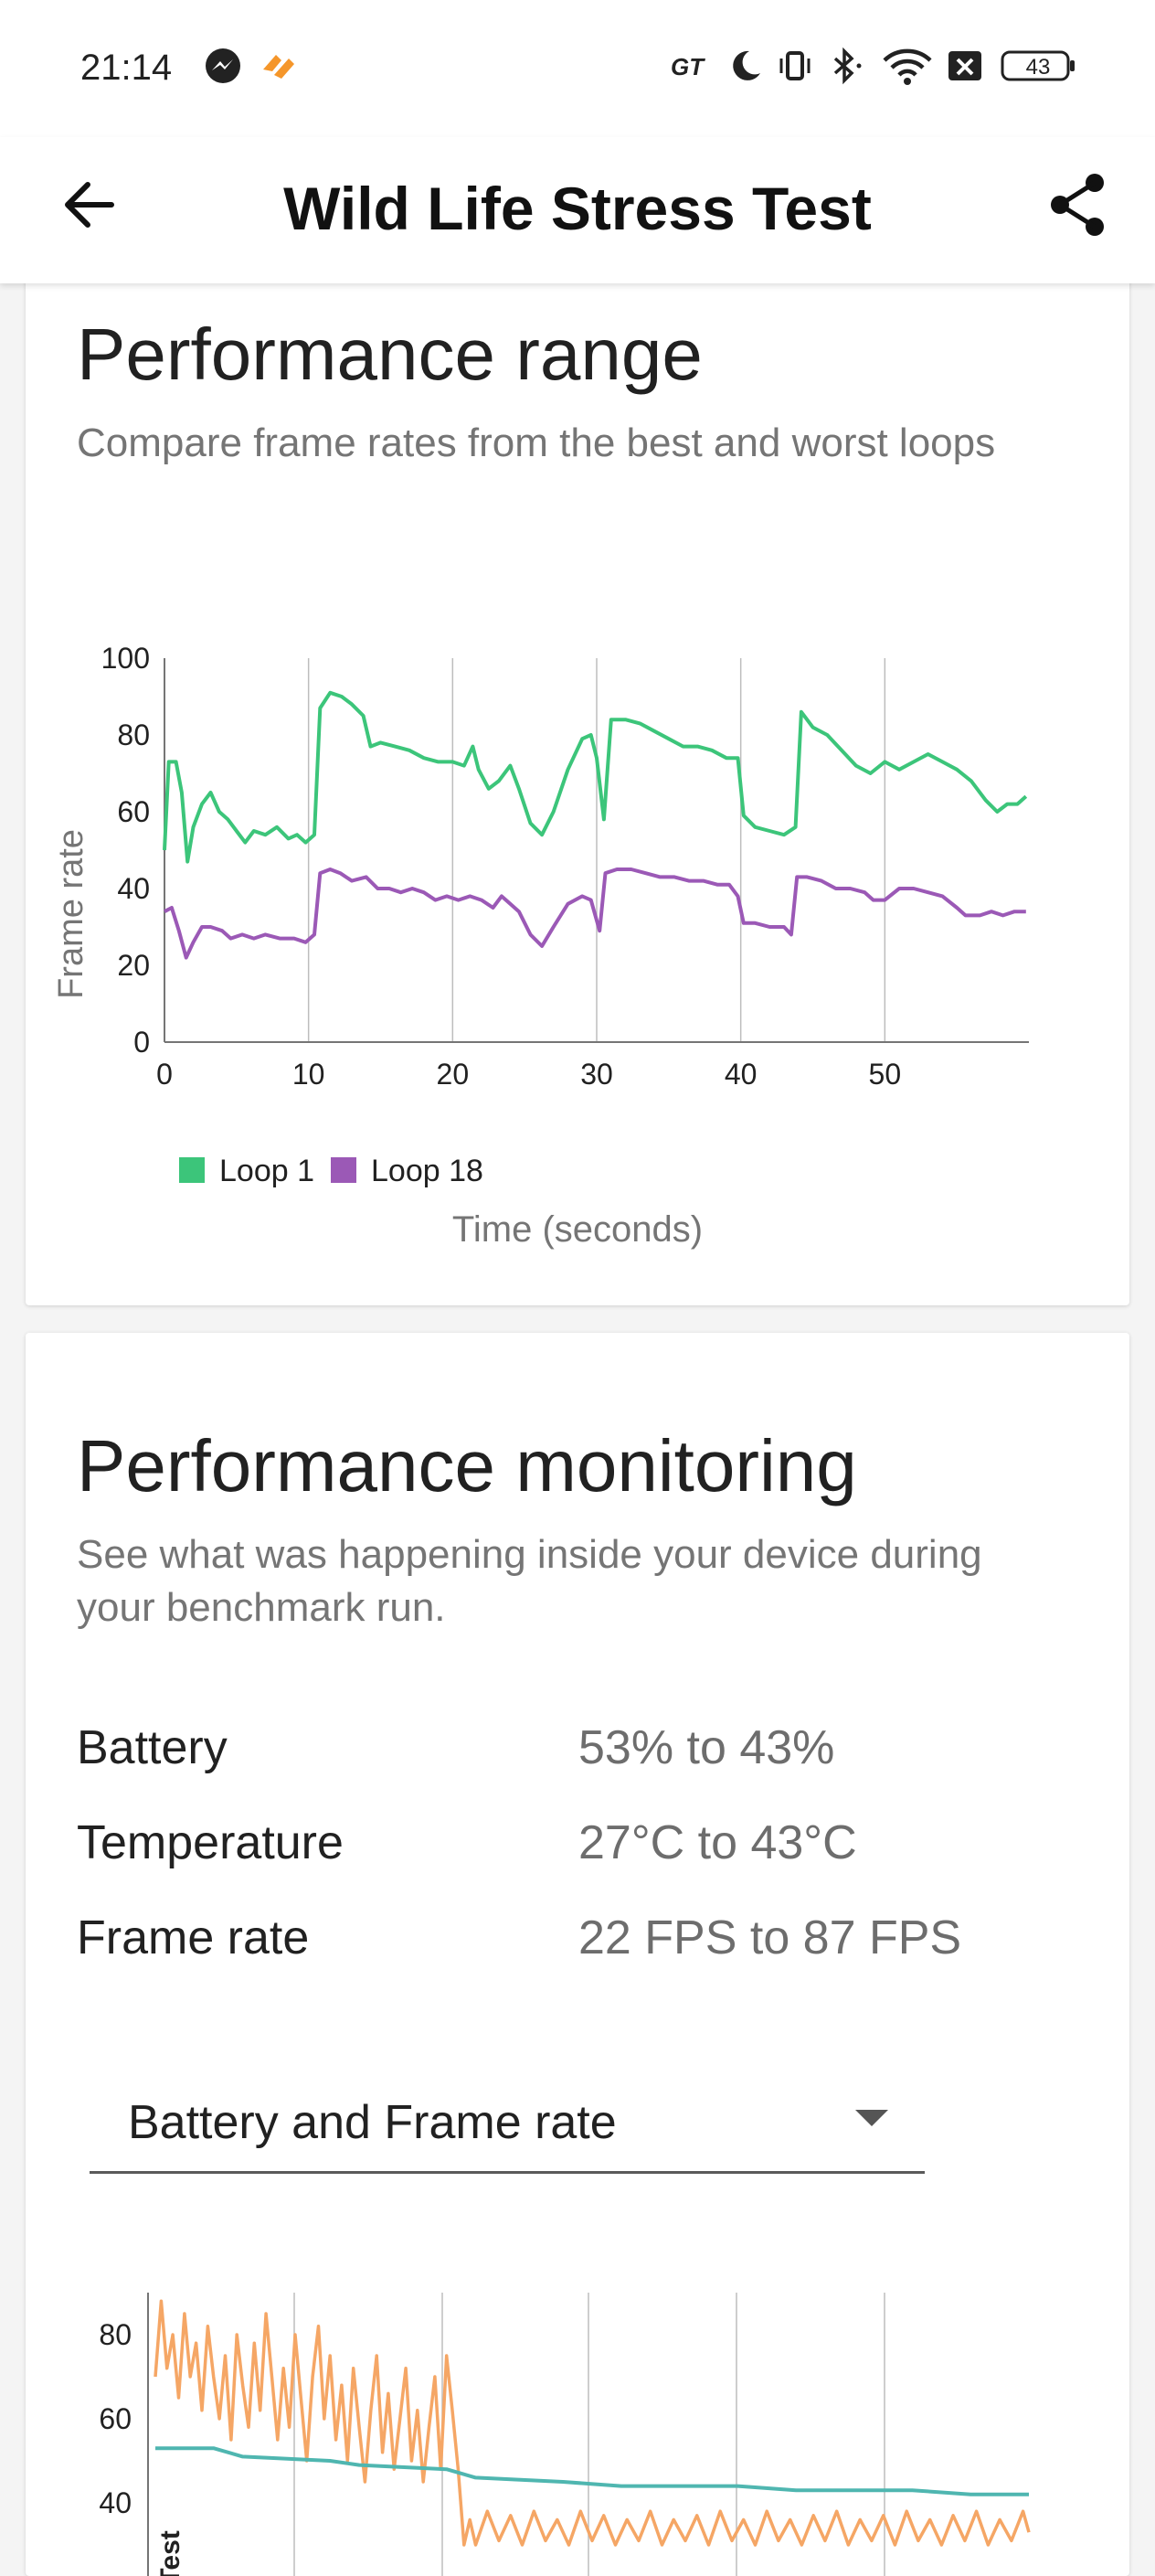 The width and height of the screenshot is (1155, 2576). What do you see at coordinates (164, 1074) in the screenshot?
I see `x-tick-label: 0` at bounding box center [164, 1074].